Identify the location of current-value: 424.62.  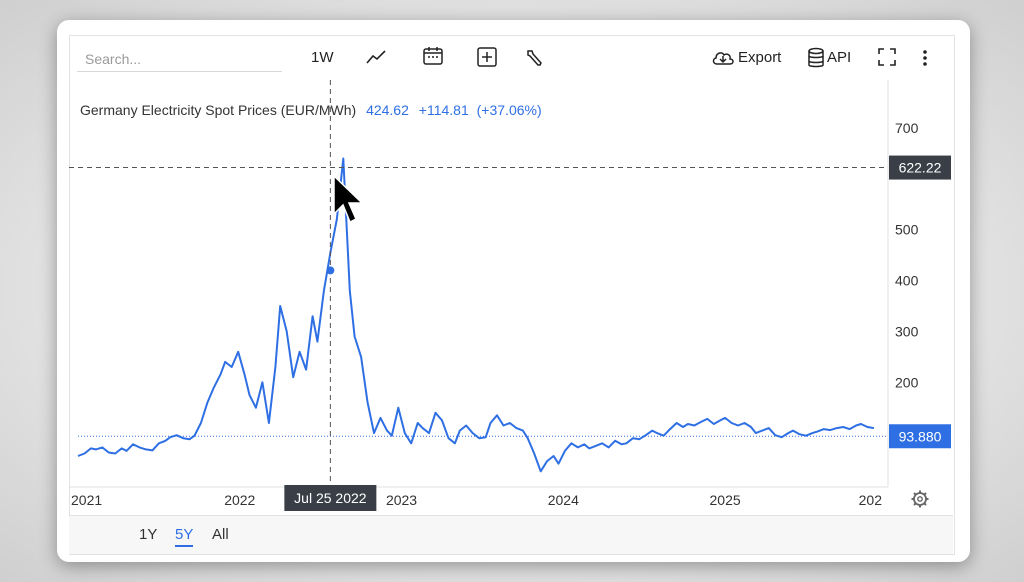
(387, 110).